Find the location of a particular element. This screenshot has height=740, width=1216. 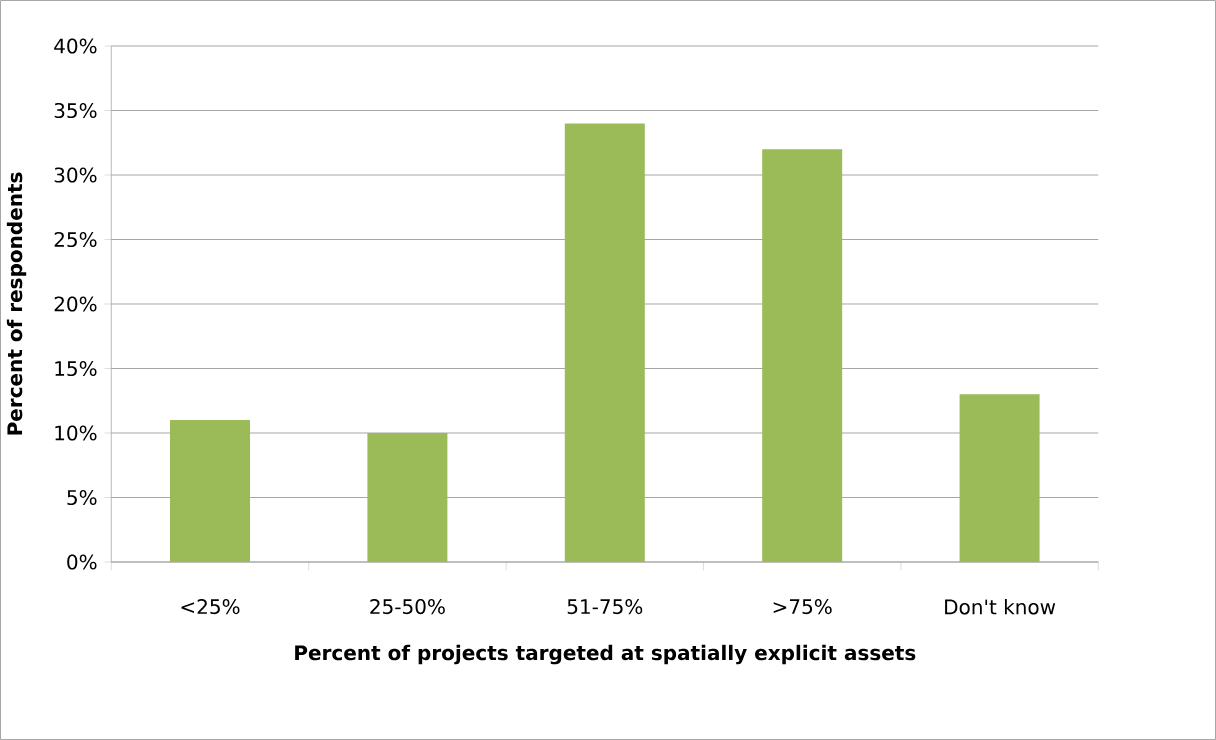

y-tick-label: 15% is located at coordinates (76, 368).